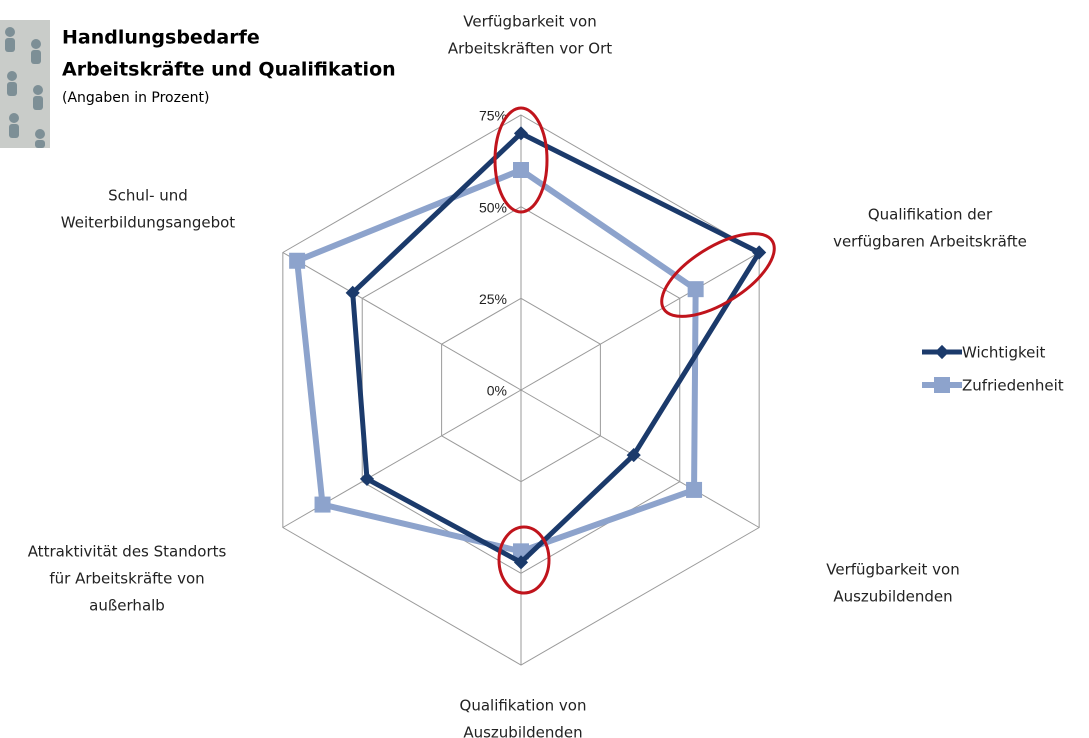 The height and width of the screenshot is (738, 1089). What do you see at coordinates (493, 299) in the screenshot?
I see `tick-label: 25%` at bounding box center [493, 299].